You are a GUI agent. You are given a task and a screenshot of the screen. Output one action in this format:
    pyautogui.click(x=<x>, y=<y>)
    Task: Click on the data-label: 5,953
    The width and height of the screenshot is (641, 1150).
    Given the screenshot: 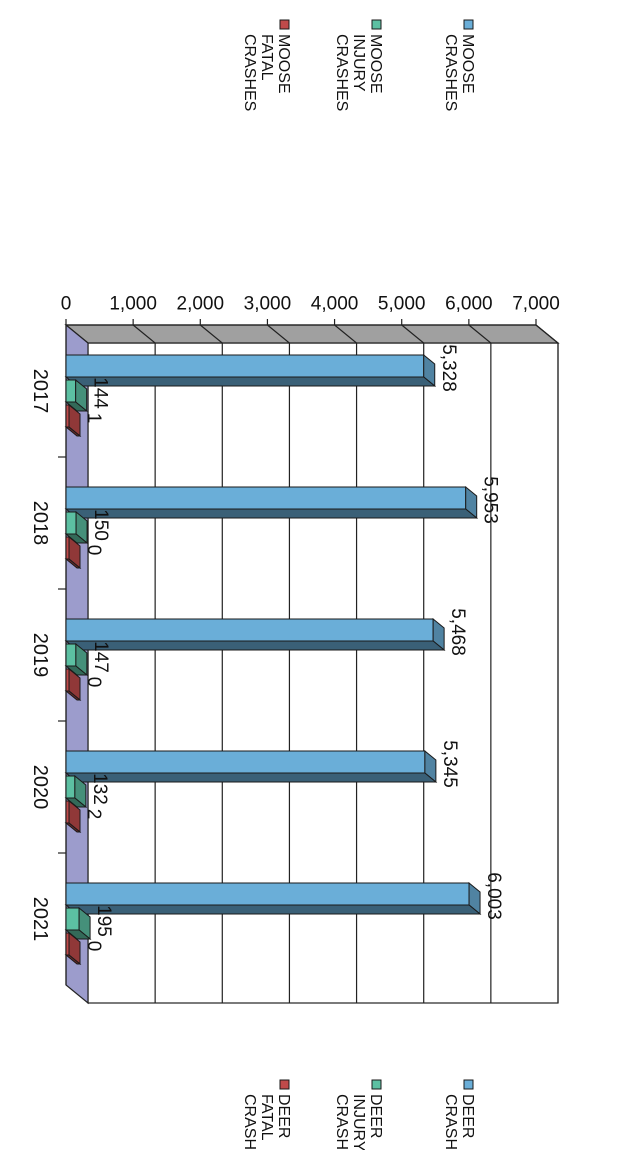 What is the action you would take?
    pyautogui.click(x=490, y=500)
    